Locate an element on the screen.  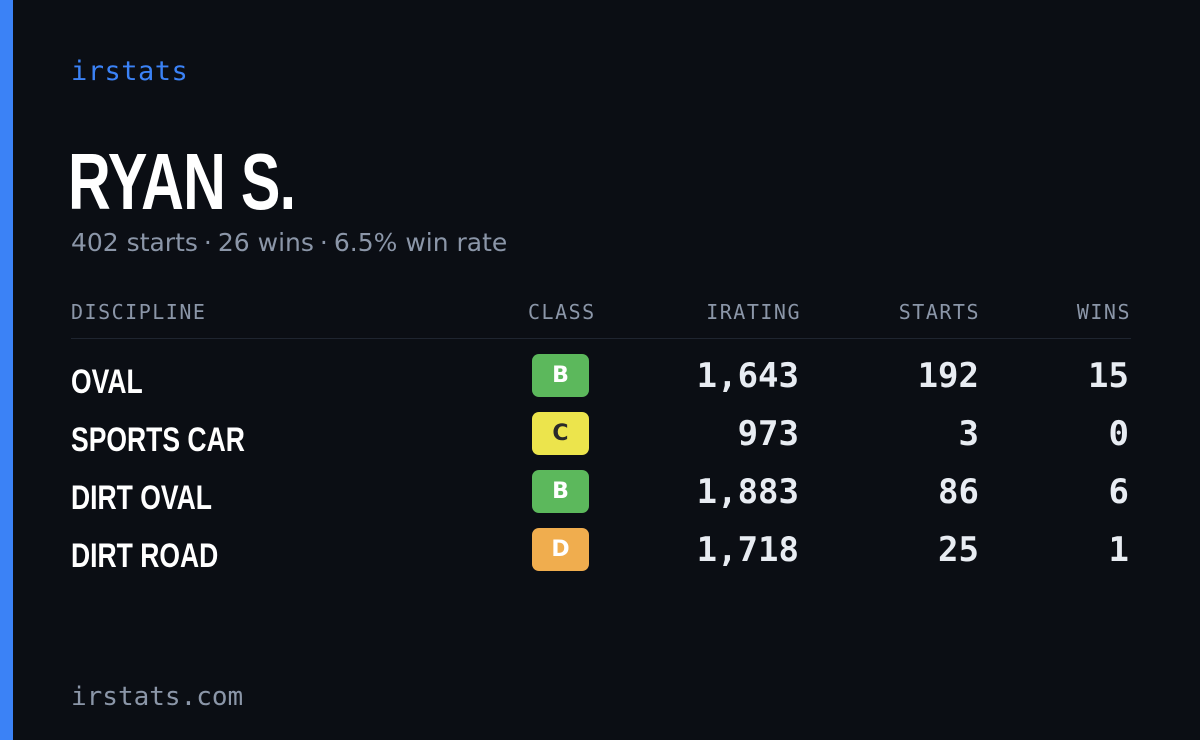
wins-value: 15 is located at coordinates (1108, 376).